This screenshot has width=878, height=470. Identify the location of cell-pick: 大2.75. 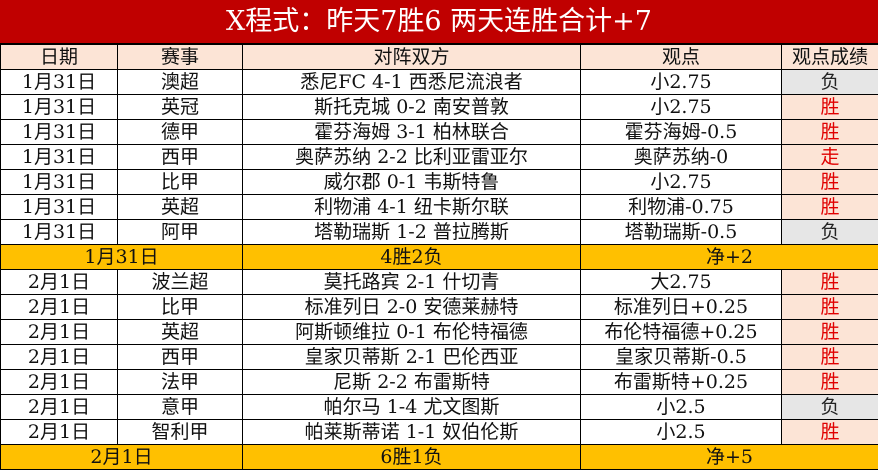
(681, 282).